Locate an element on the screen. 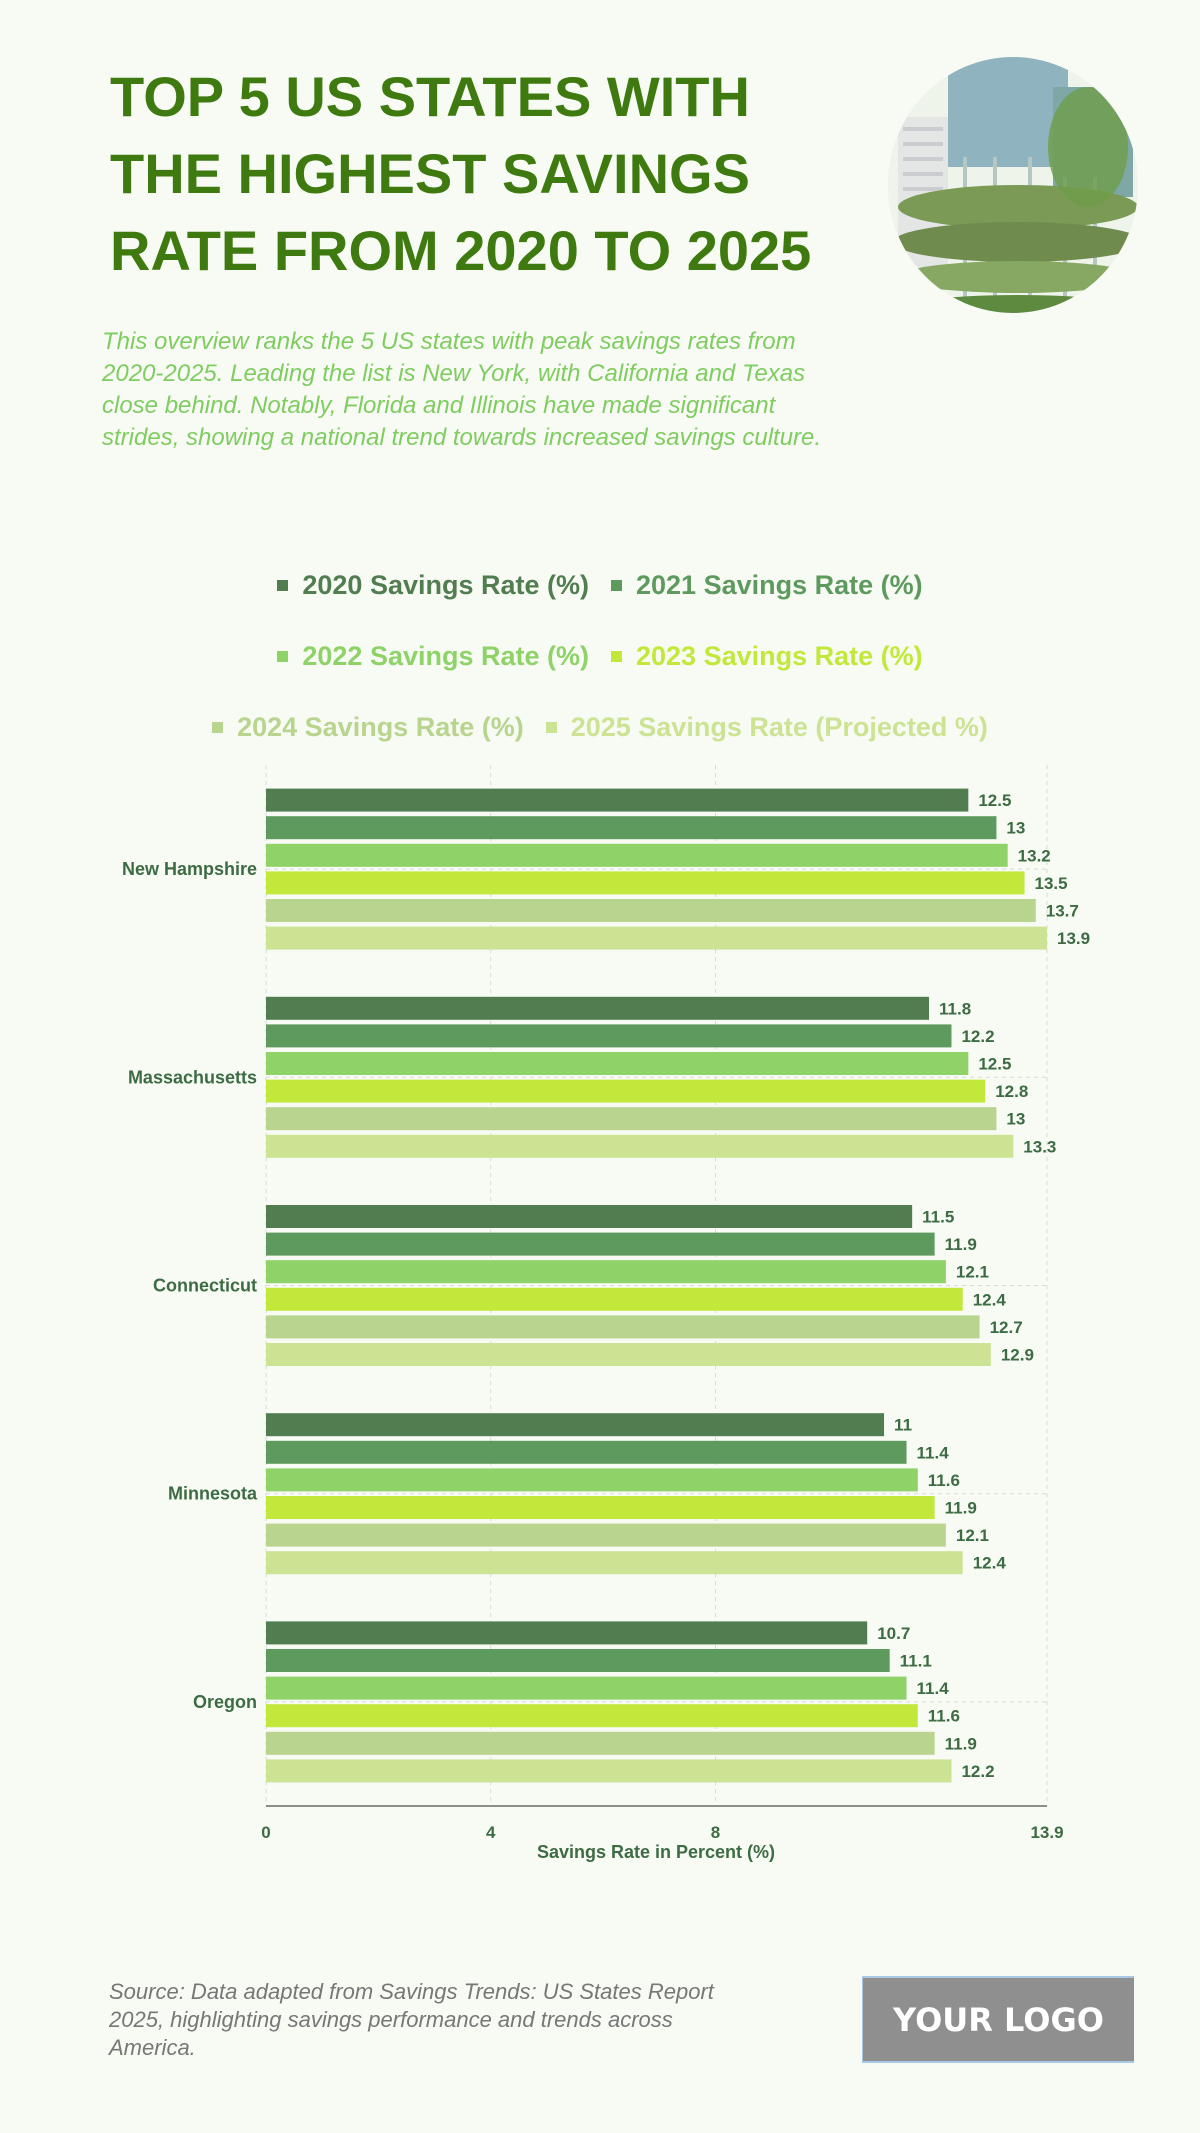 The width and height of the screenshot is (1200, 2133). legend-item: 2023 Savings Rate (%) is located at coordinates (767, 656).